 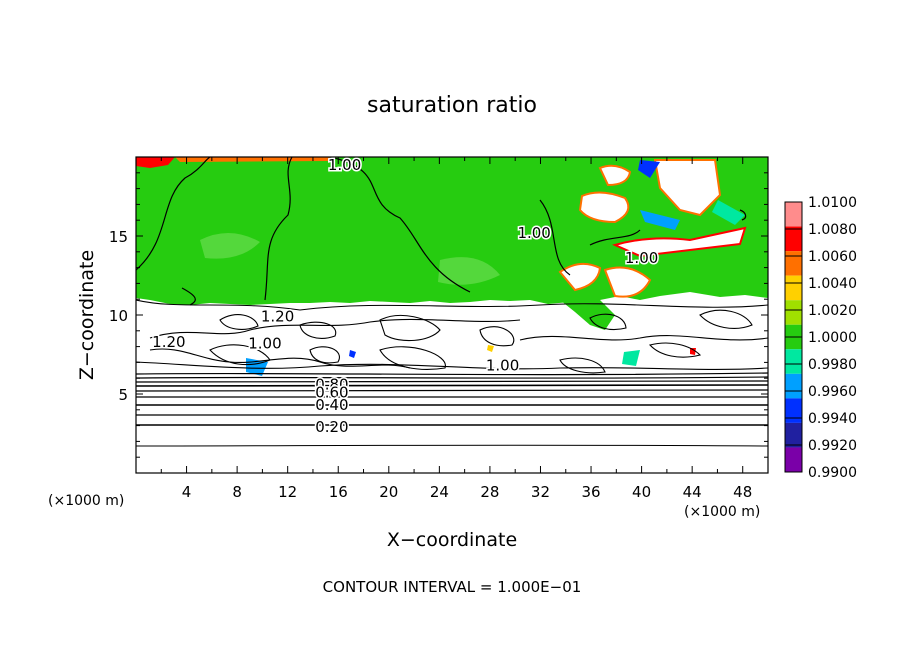 I want to click on x-tick-label: 36, so click(x=590, y=492).